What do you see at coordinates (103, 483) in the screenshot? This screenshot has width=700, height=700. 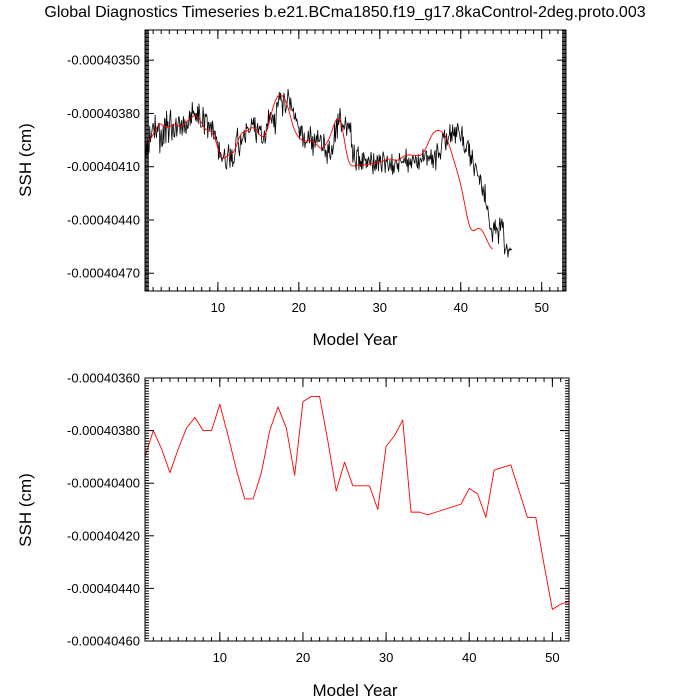 I see `y-tick-label: -0.00040400` at bounding box center [103, 483].